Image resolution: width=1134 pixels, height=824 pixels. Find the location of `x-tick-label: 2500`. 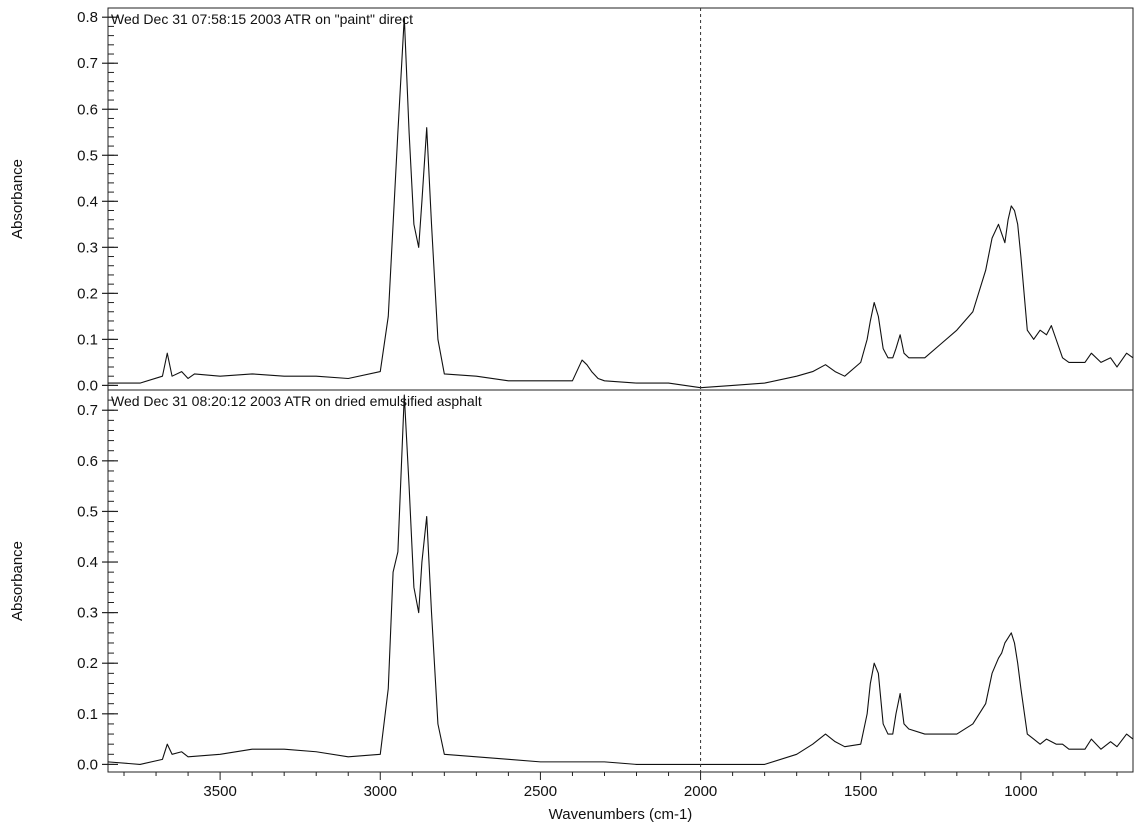

x-tick-label: 2500 is located at coordinates (540, 791).